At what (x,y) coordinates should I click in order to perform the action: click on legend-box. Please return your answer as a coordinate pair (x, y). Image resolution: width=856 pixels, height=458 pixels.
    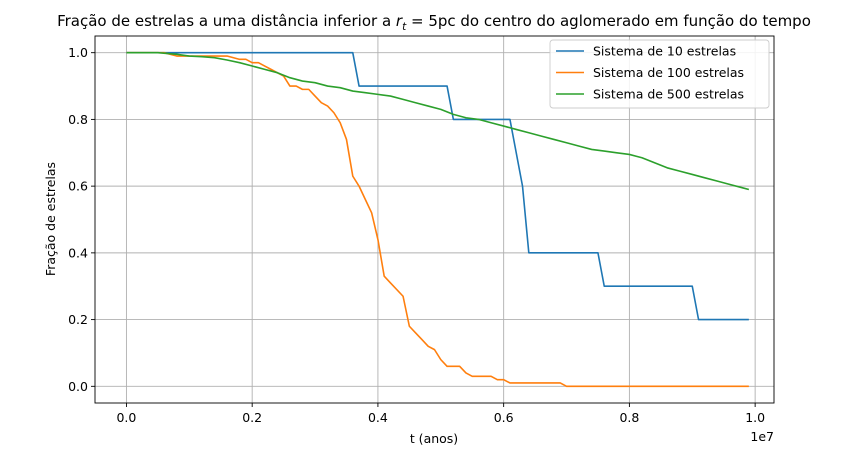
    Looking at the image, I should click on (659, 74).